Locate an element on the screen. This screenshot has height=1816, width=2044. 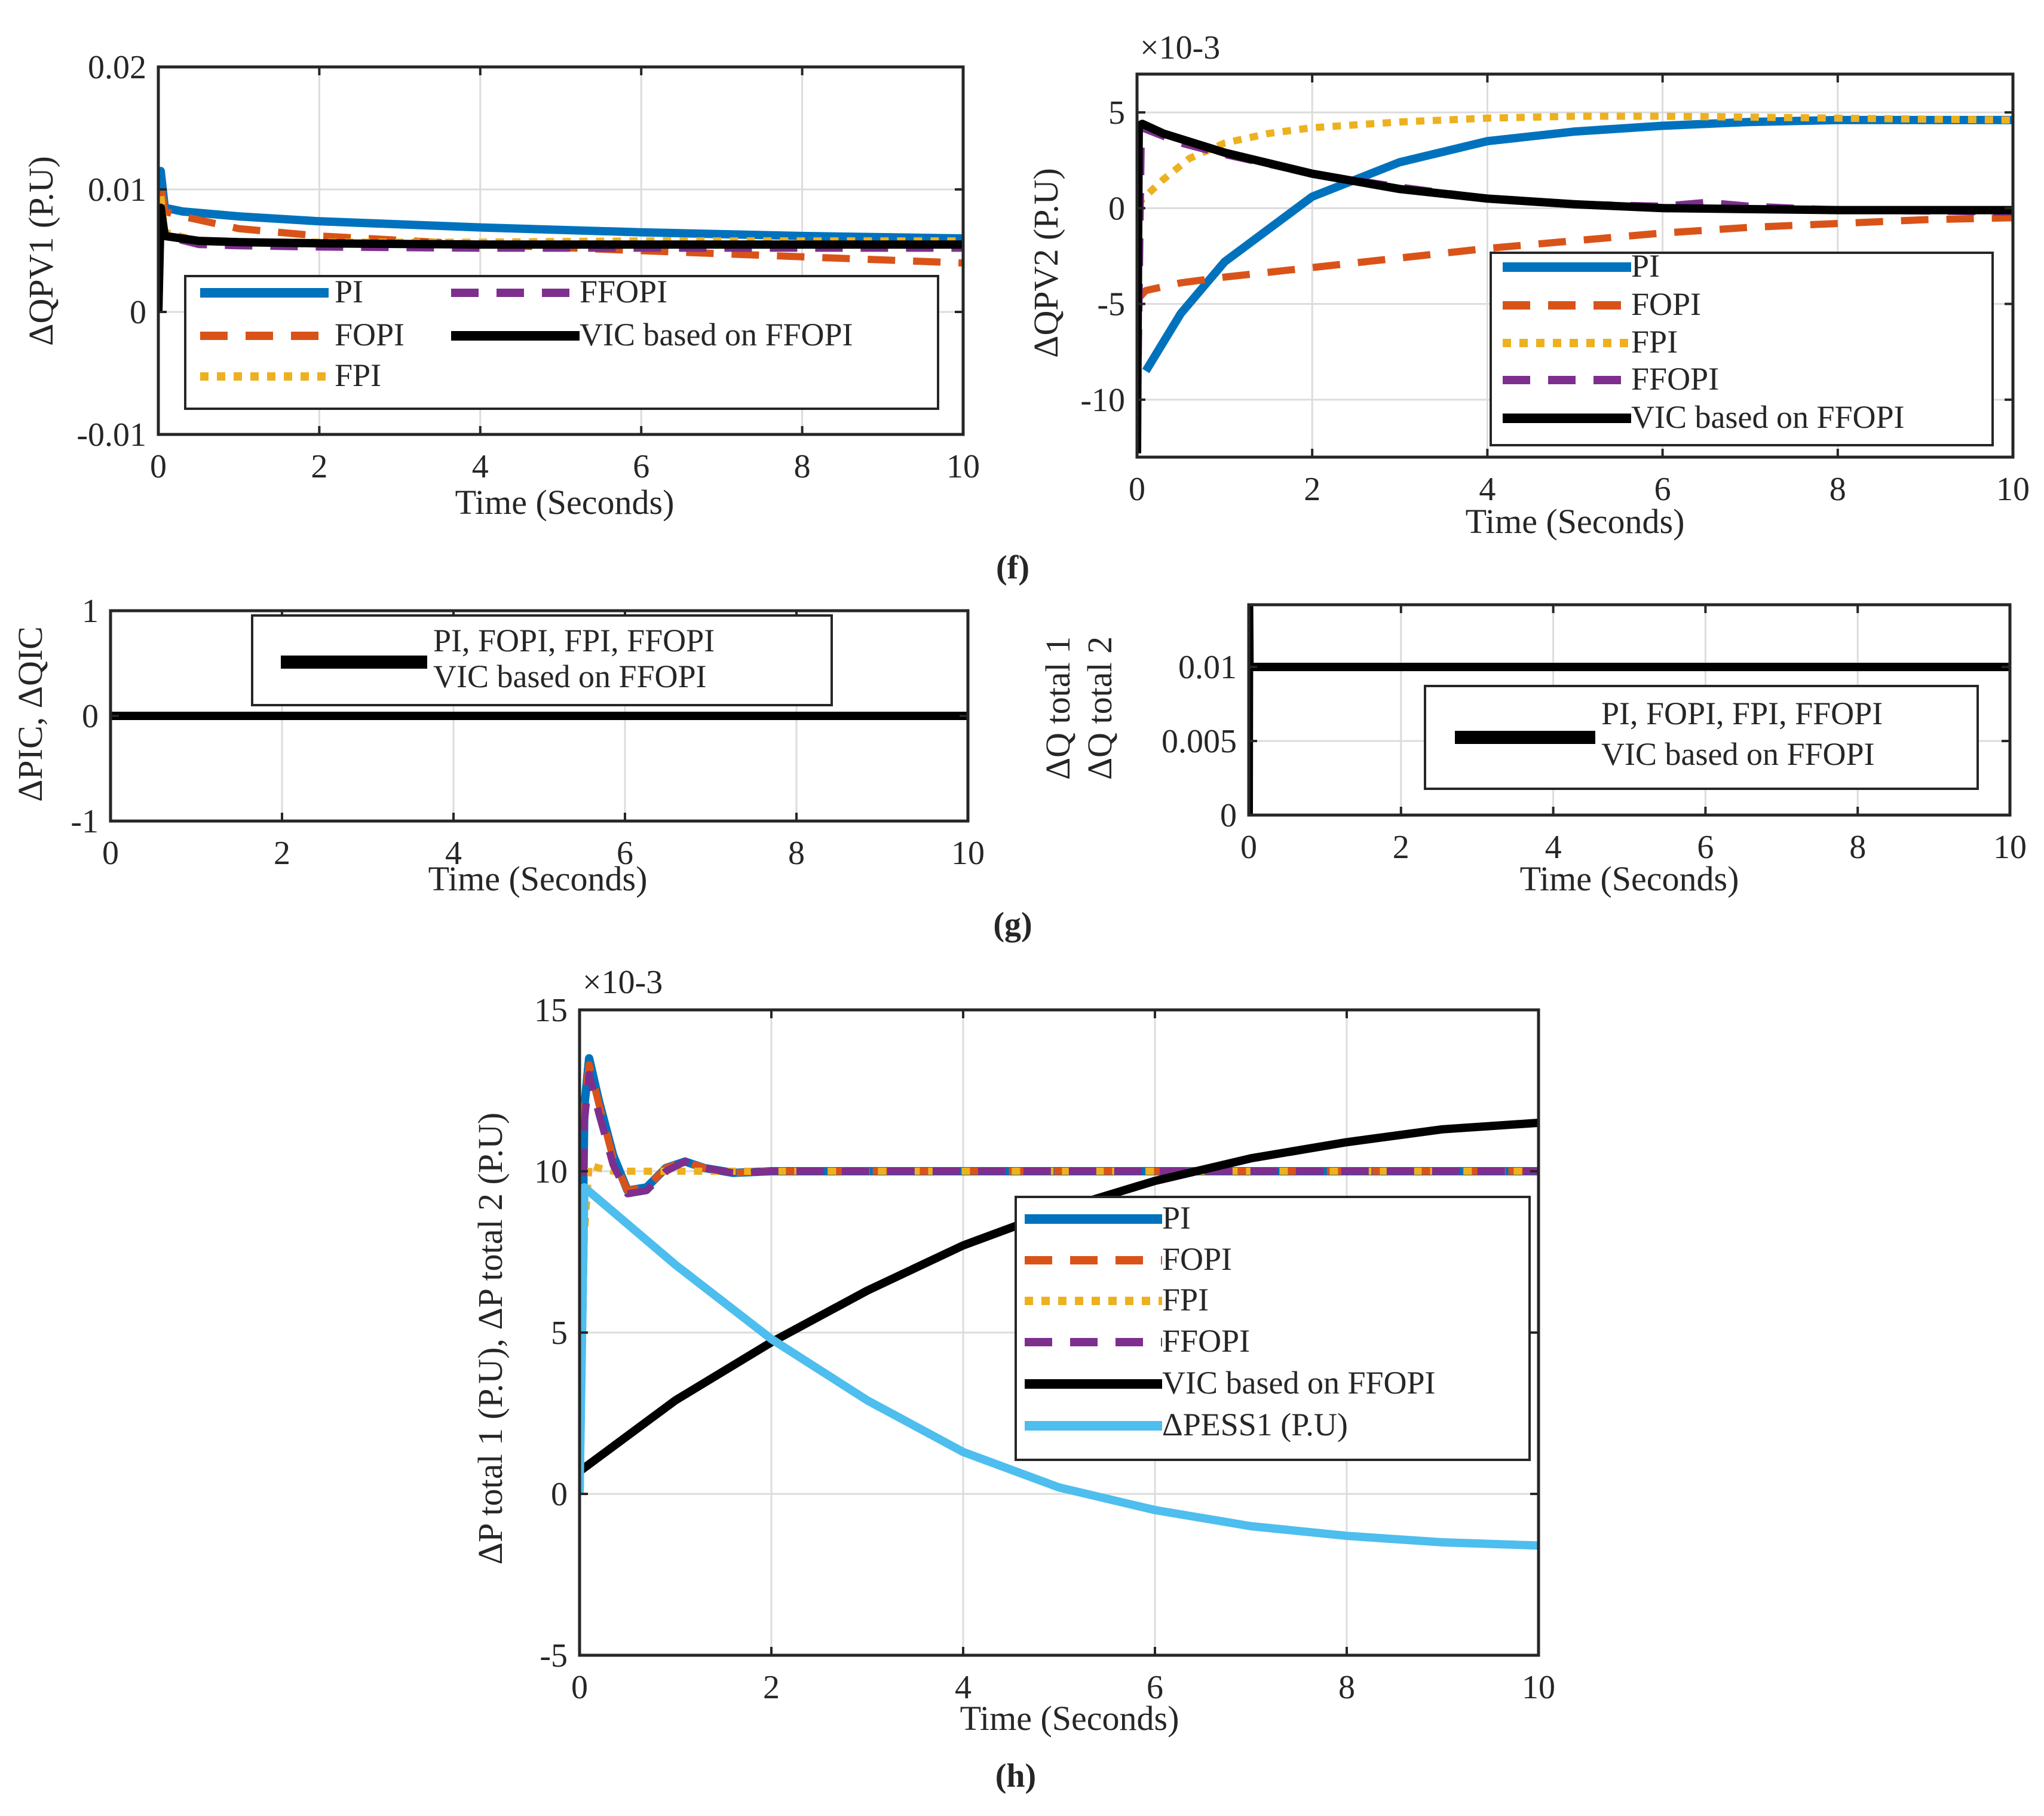
y-tick-label: -1 is located at coordinates (85, 821).